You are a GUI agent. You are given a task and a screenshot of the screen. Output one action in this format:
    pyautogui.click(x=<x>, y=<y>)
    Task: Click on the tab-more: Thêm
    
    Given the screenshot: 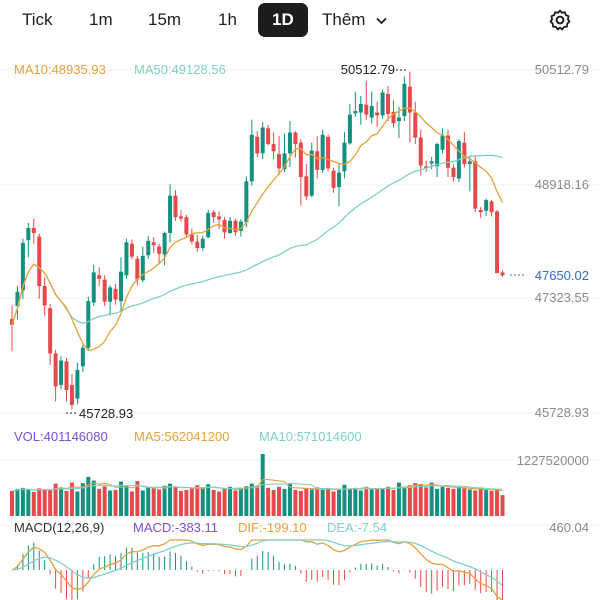 What is the action you would take?
    pyautogui.click(x=354, y=20)
    